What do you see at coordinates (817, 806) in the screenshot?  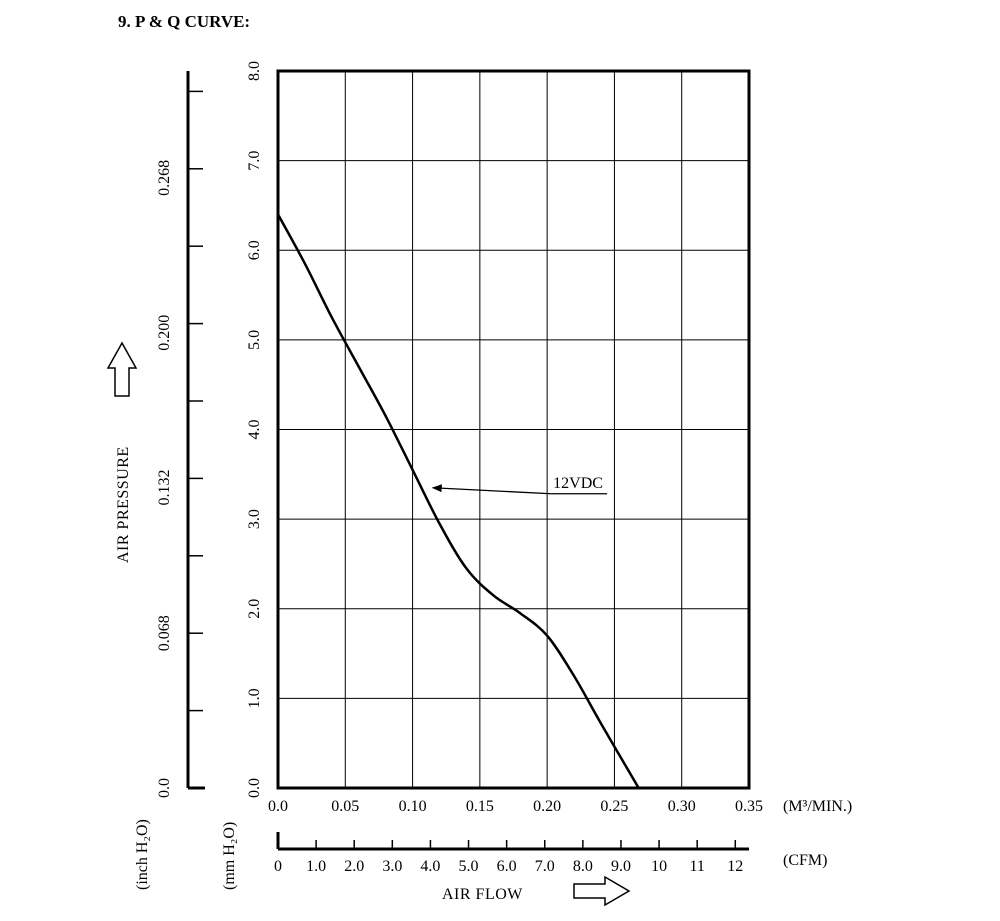 I see `x-unit-primary: (M³/MIN.)` at bounding box center [817, 806].